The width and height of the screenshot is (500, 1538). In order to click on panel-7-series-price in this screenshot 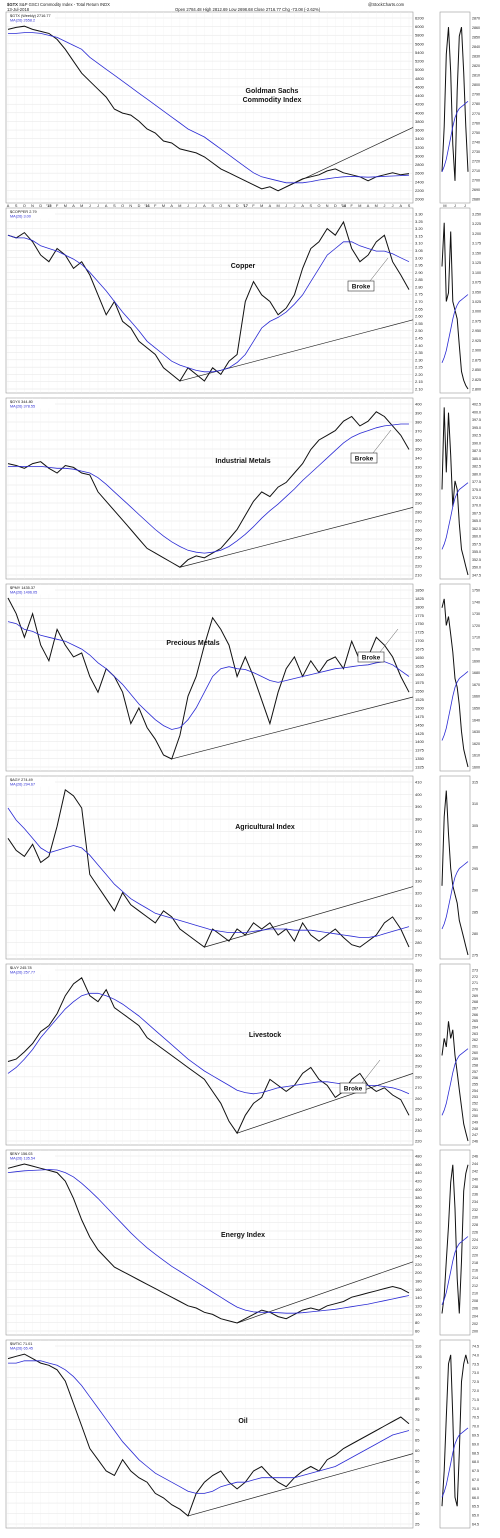, I will do `click(208, 1243)`.